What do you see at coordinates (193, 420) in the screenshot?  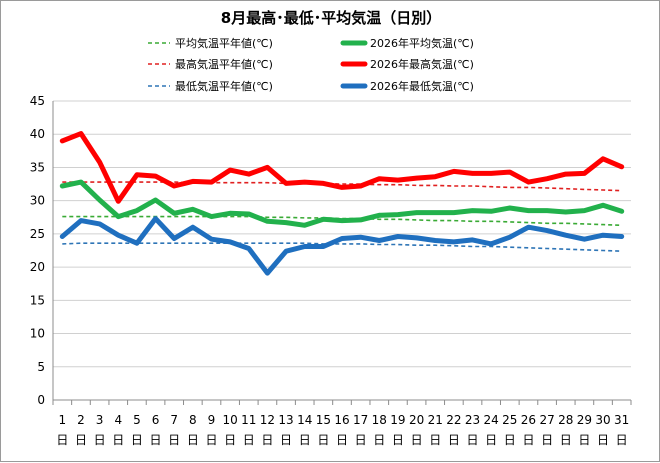 I see `x-tick-label-day: 8` at bounding box center [193, 420].